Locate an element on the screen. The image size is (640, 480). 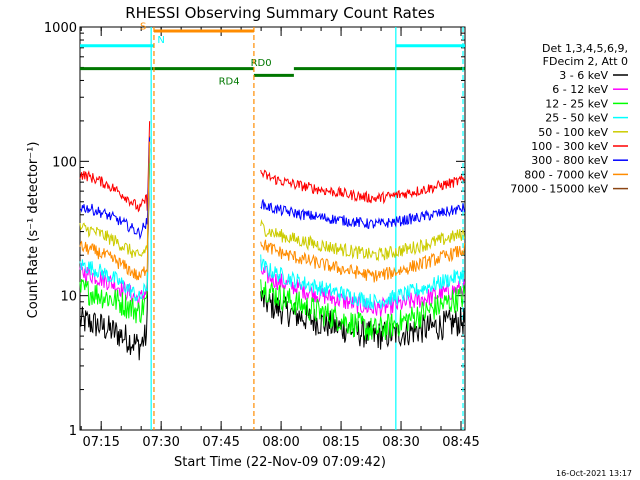
x-tick-label: 08:30 is located at coordinates (400, 442).